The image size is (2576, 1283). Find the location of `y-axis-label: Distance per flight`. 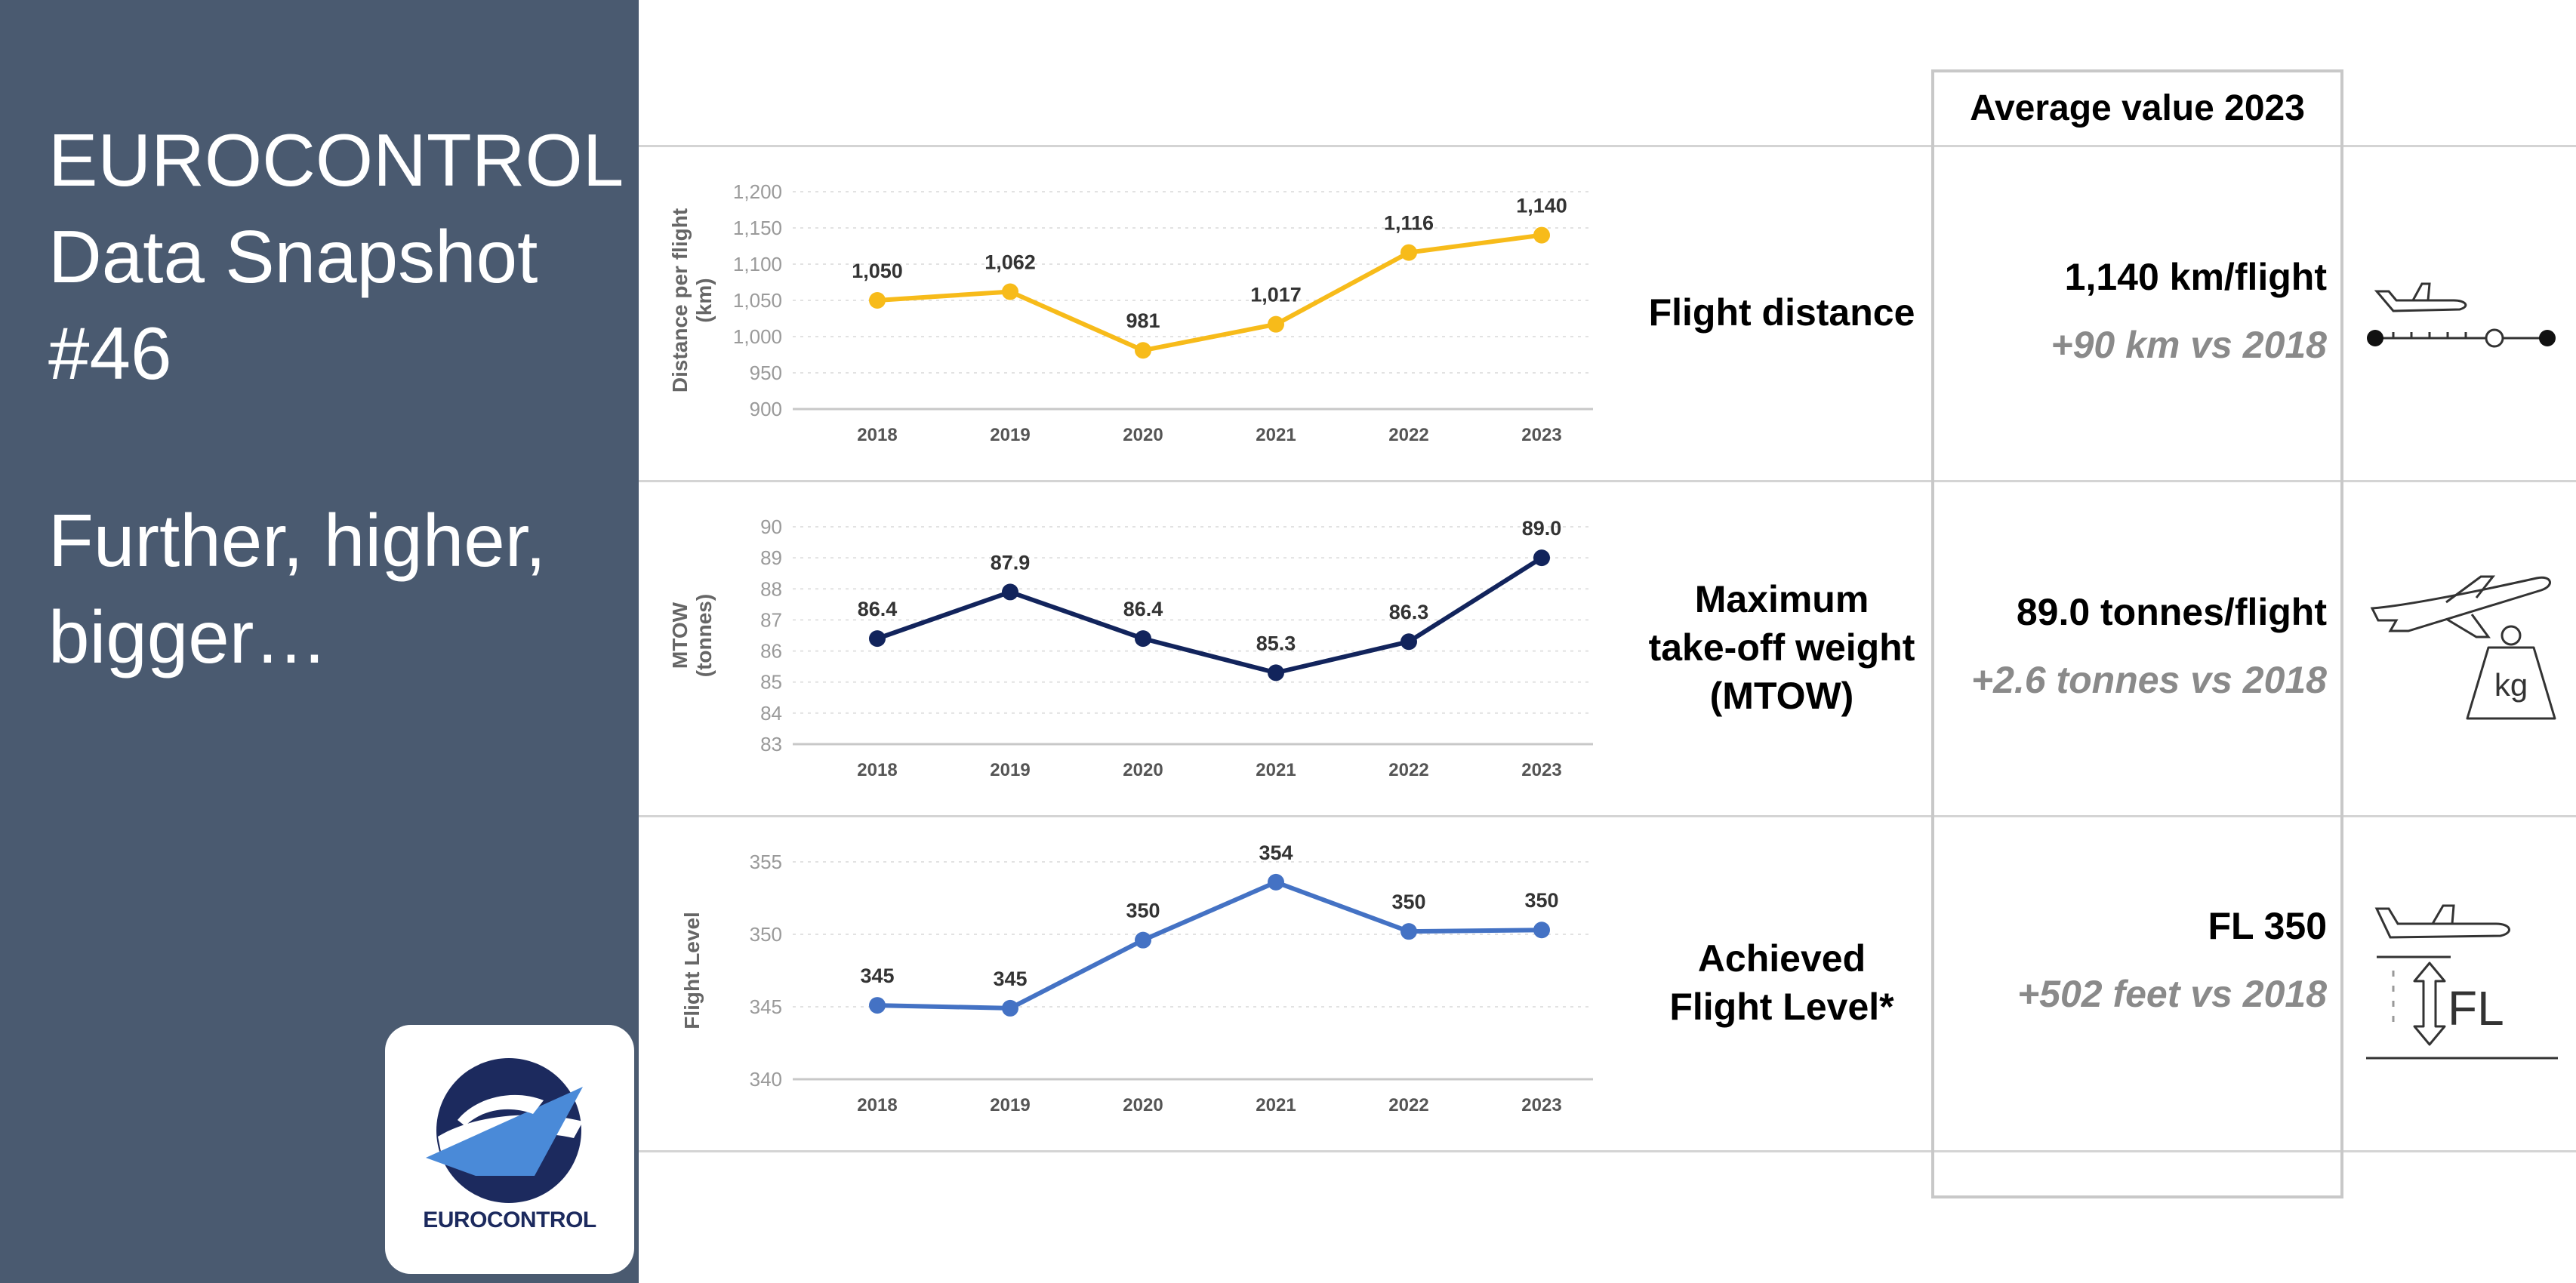

y-axis-label: Distance per flight is located at coordinates (680, 300).